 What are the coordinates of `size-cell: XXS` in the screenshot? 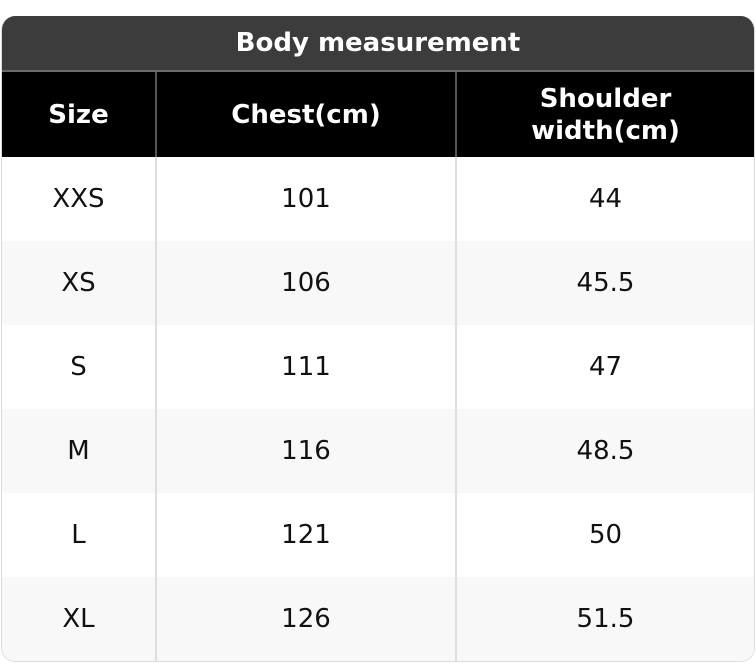 It's located at (78, 199).